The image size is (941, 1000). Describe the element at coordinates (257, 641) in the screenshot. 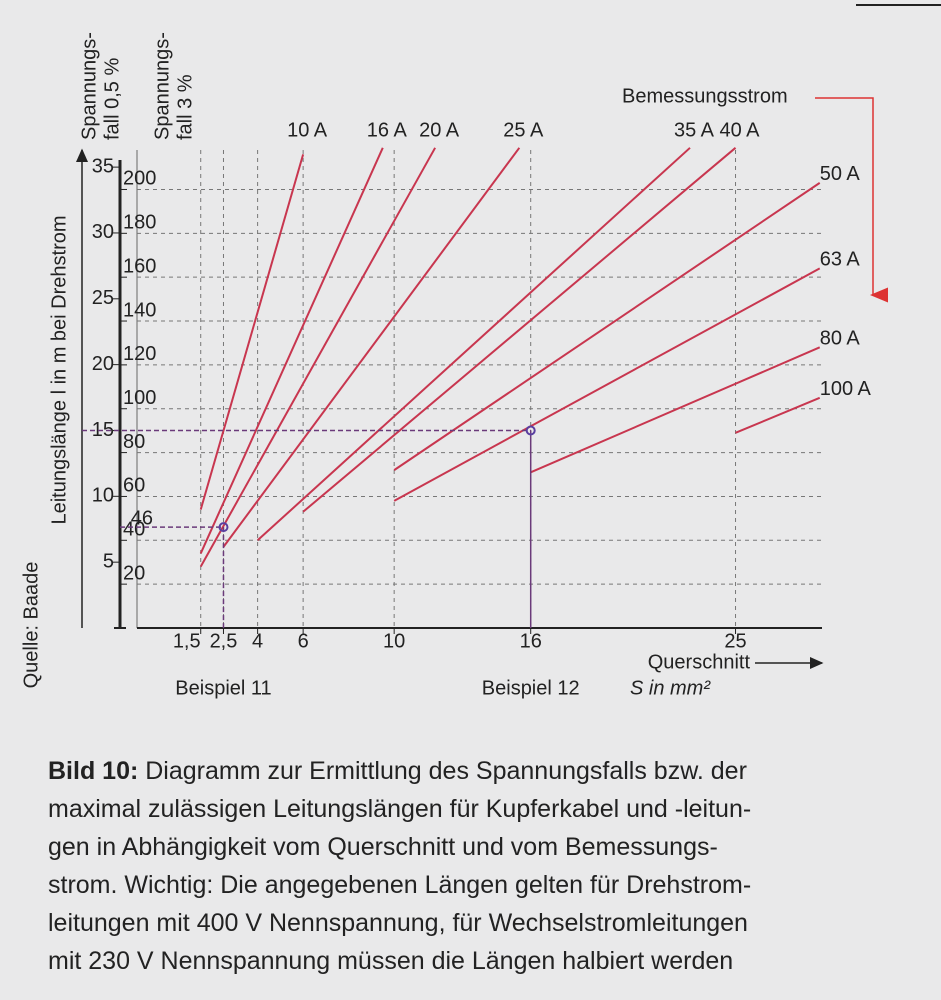

I see `x-tick-label: 4` at that location.